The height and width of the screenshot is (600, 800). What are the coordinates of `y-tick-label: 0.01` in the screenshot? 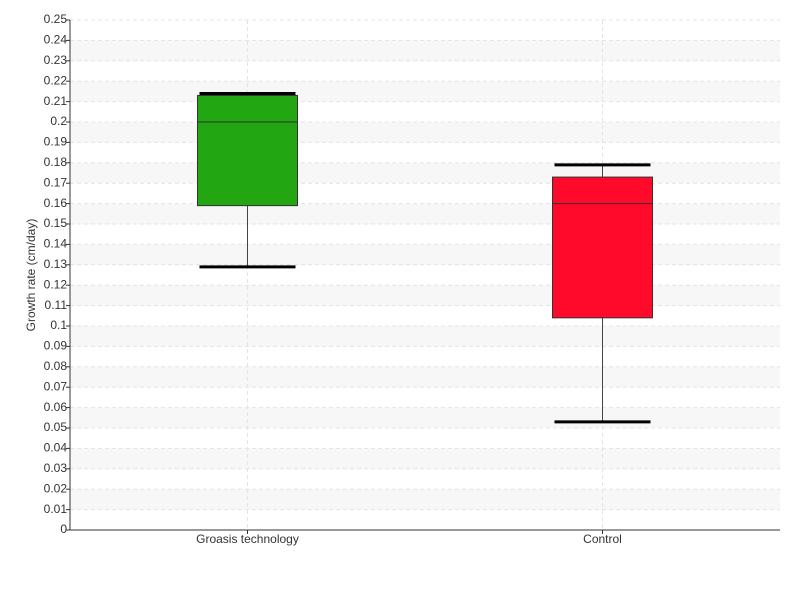 It's located at (56, 509).